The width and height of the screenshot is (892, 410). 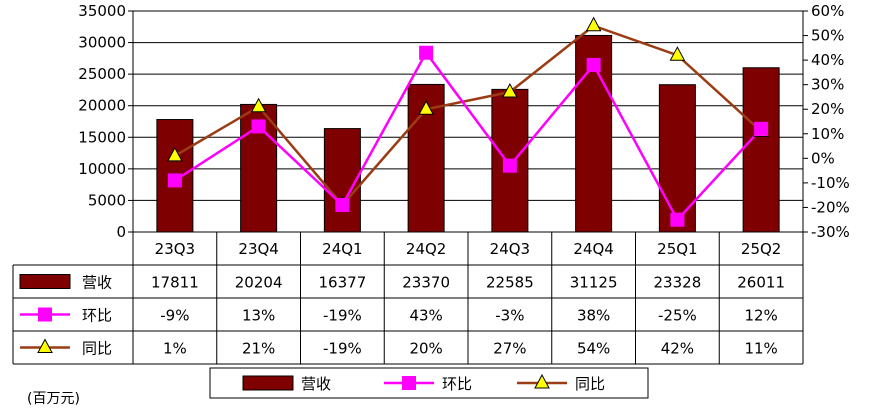 What do you see at coordinates (761, 249) in the screenshot?
I see `category-label: 25Q2` at bounding box center [761, 249].